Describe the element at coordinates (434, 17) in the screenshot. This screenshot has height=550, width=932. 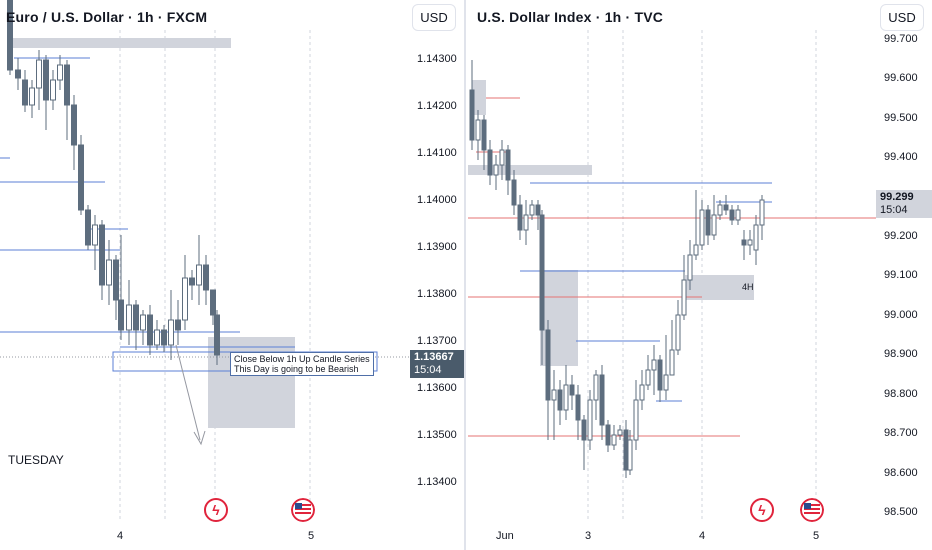
I see `eurusd-currency-button: USD` at that location.